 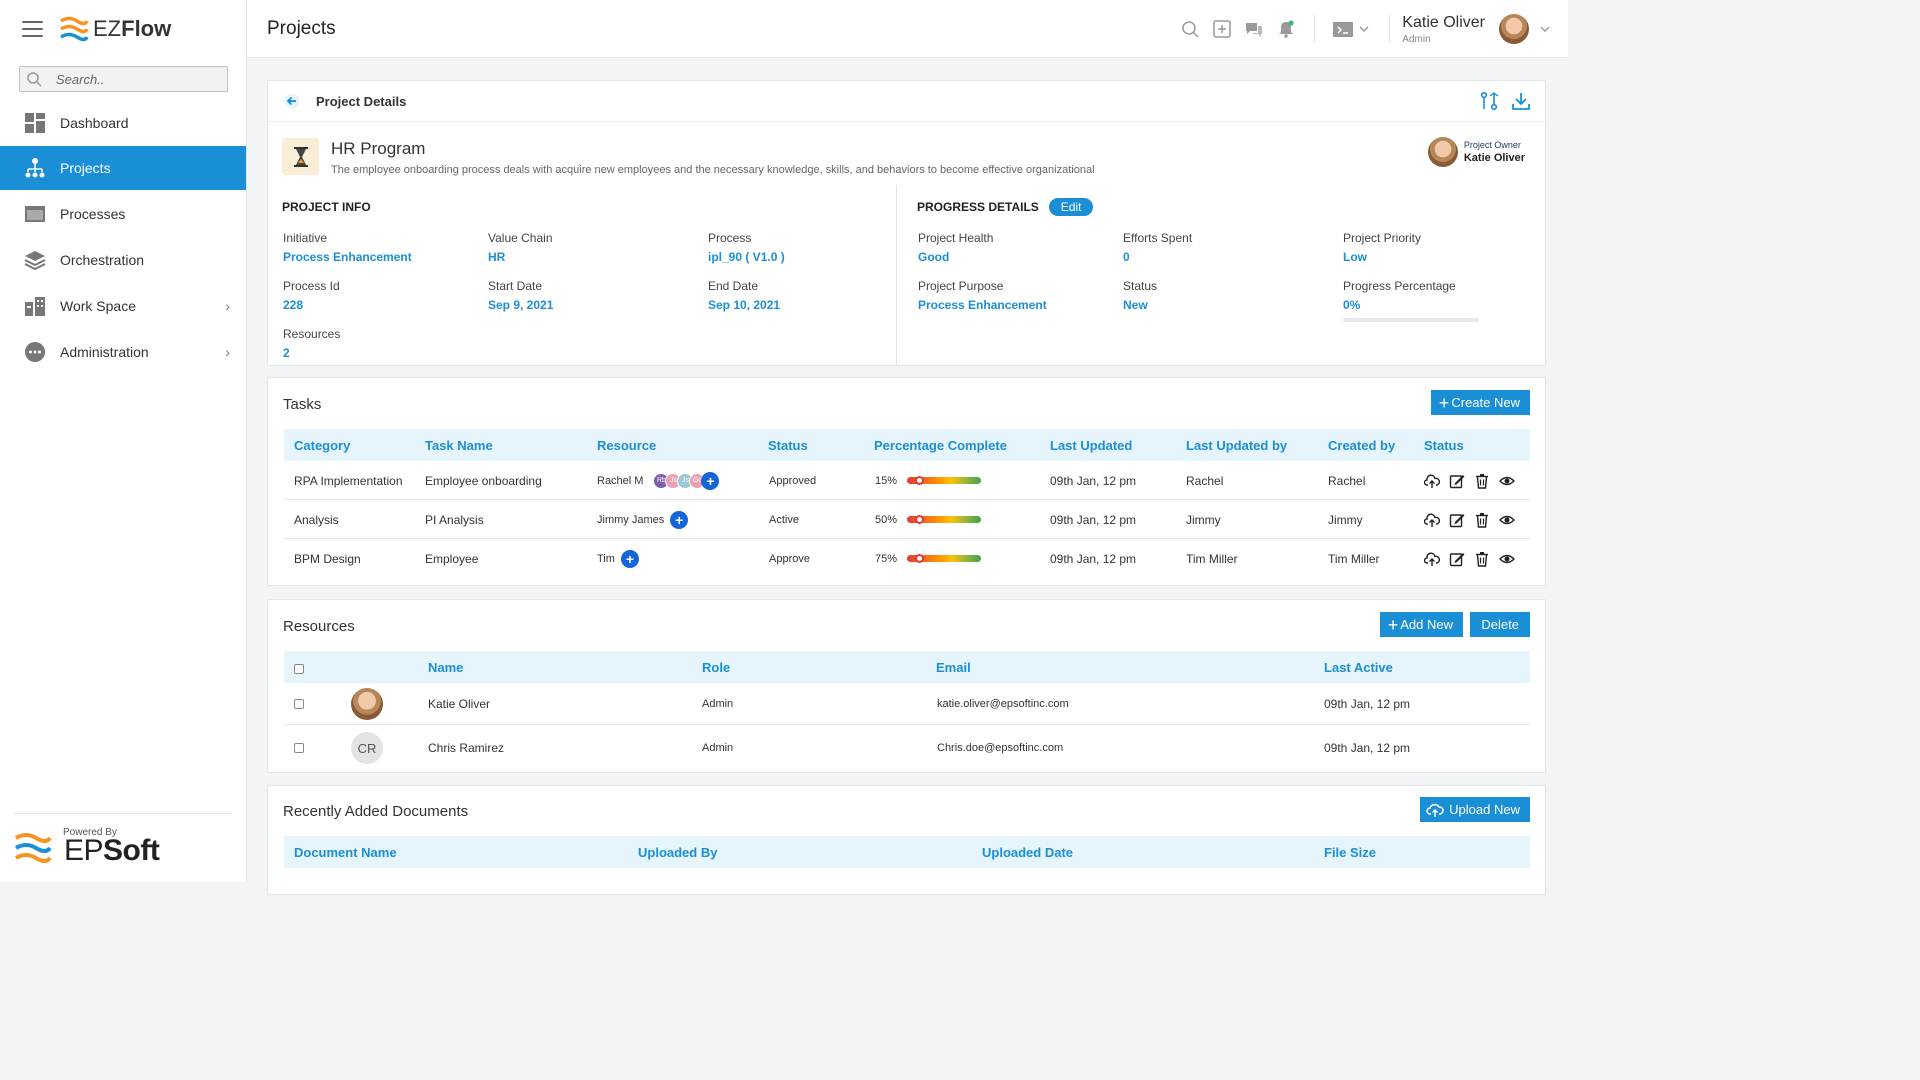 What do you see at coordinates (907, 29) in the screenshot?
I see `top-header: Projects Katie Oliver Admin` at bounding box center [907, 29].